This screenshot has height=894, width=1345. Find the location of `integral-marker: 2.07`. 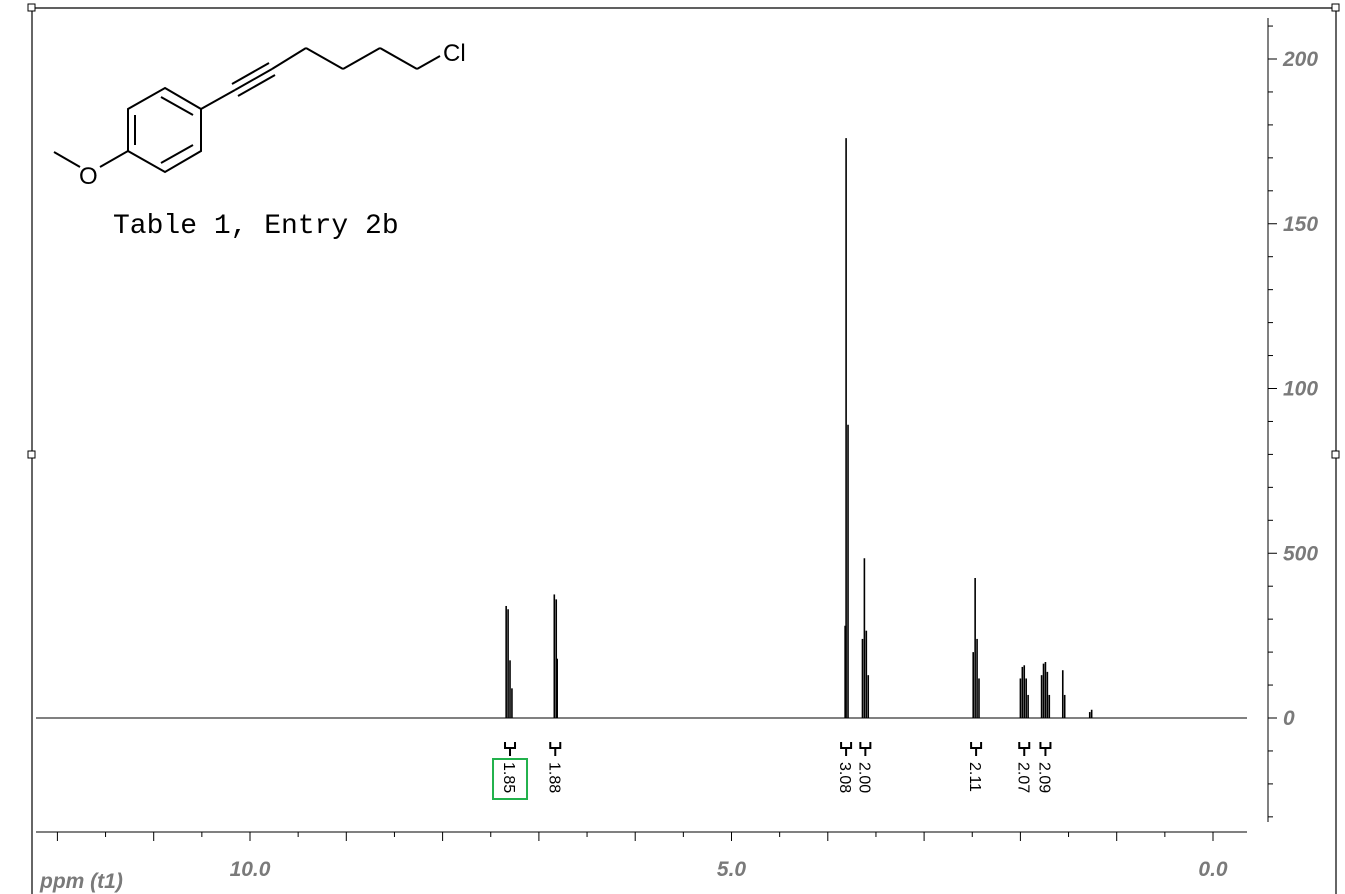

integral-marker: 2.07 is located at coordinates (1022, 767).